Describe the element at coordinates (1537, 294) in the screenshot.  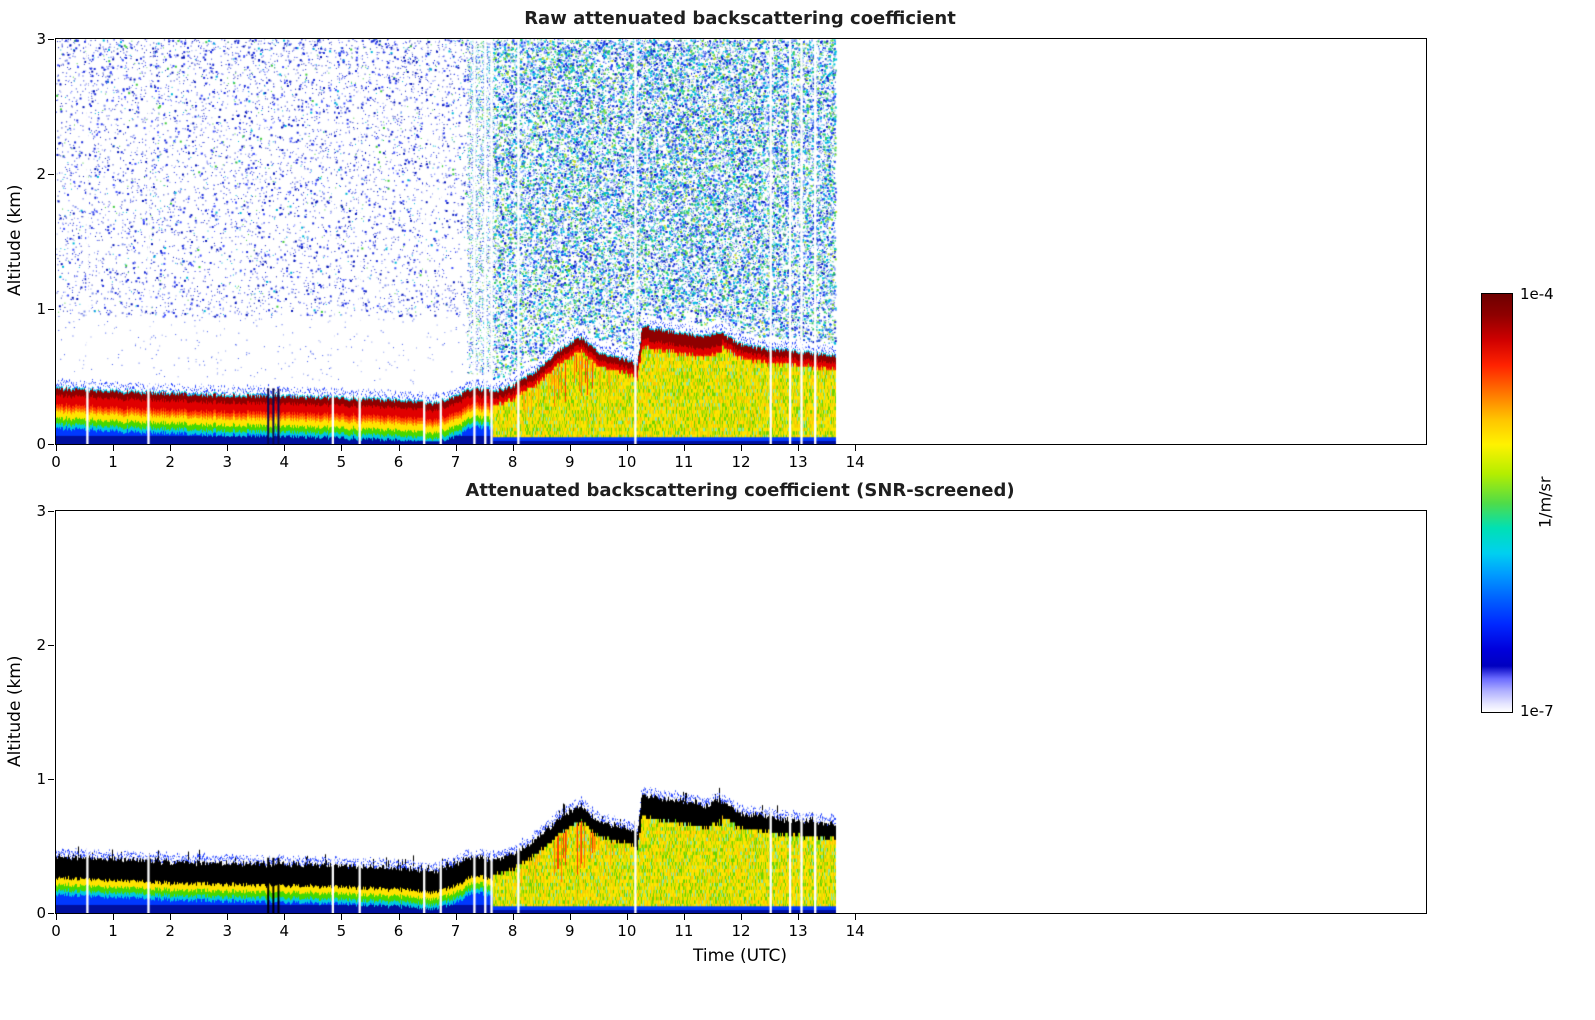
I see `colorbar-max-label: 1e-4` at that location.